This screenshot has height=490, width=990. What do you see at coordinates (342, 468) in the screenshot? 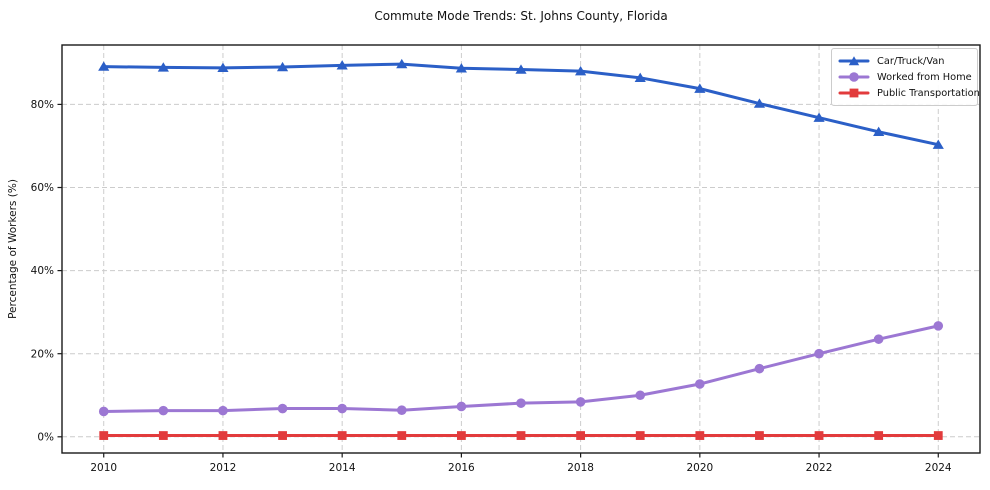
I see `x-tick-label: 2014` at bounding box center [342, 468].